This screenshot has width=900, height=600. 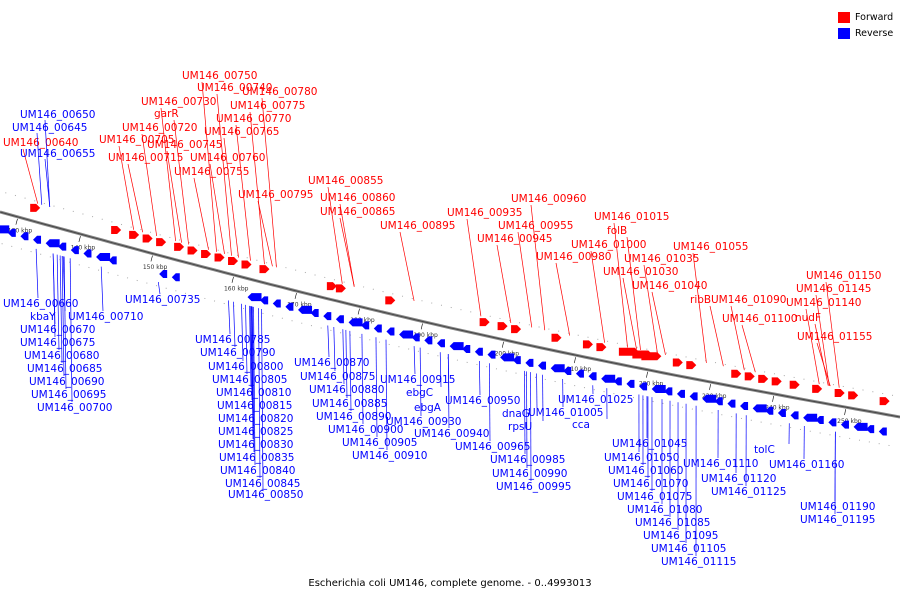 What do you see at coordinates (236, 288) in the screenshot?
I see `axis-tick-label: 160 kbp` at bounding box center [236, 288].